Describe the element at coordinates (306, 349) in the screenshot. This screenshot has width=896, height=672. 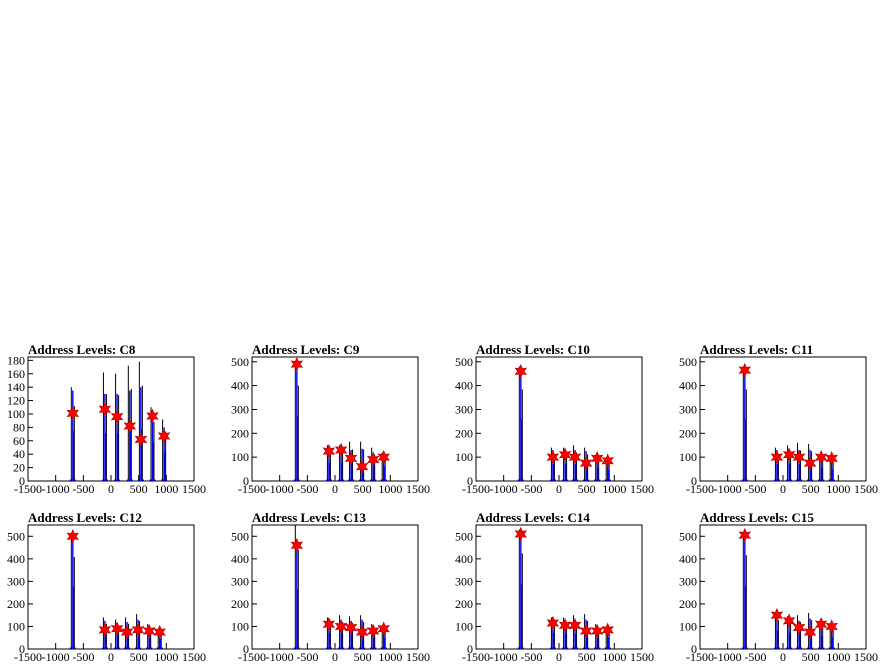
I see `chart-title: Address Levels: C9` at that location.